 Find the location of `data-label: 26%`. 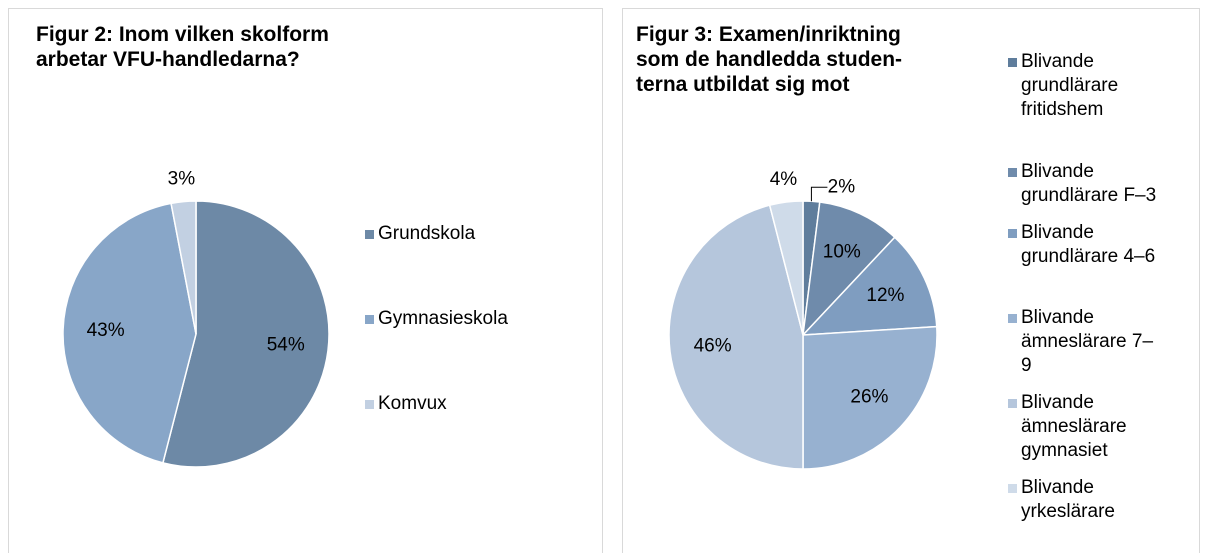

data-label: 26% is located at coordinates (869, 396).